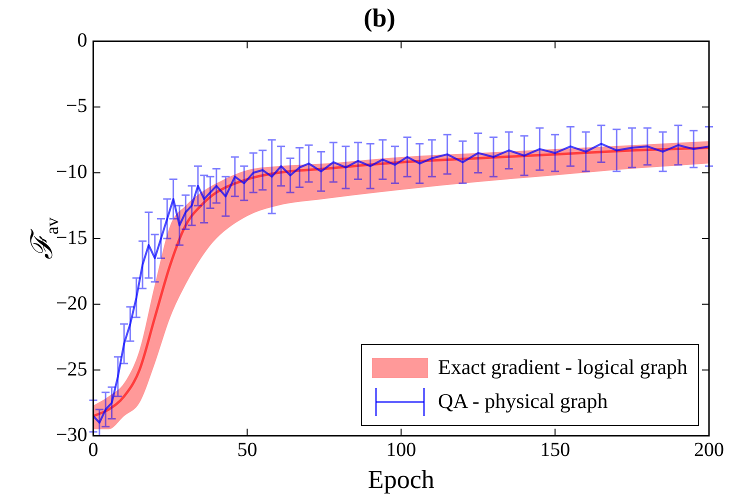 This screenshot has width=739, height=497. What do you see at coordinates (401, 450) in the screenshot?
I see `x-tick-label: 100` at bounding box center [401, 450].